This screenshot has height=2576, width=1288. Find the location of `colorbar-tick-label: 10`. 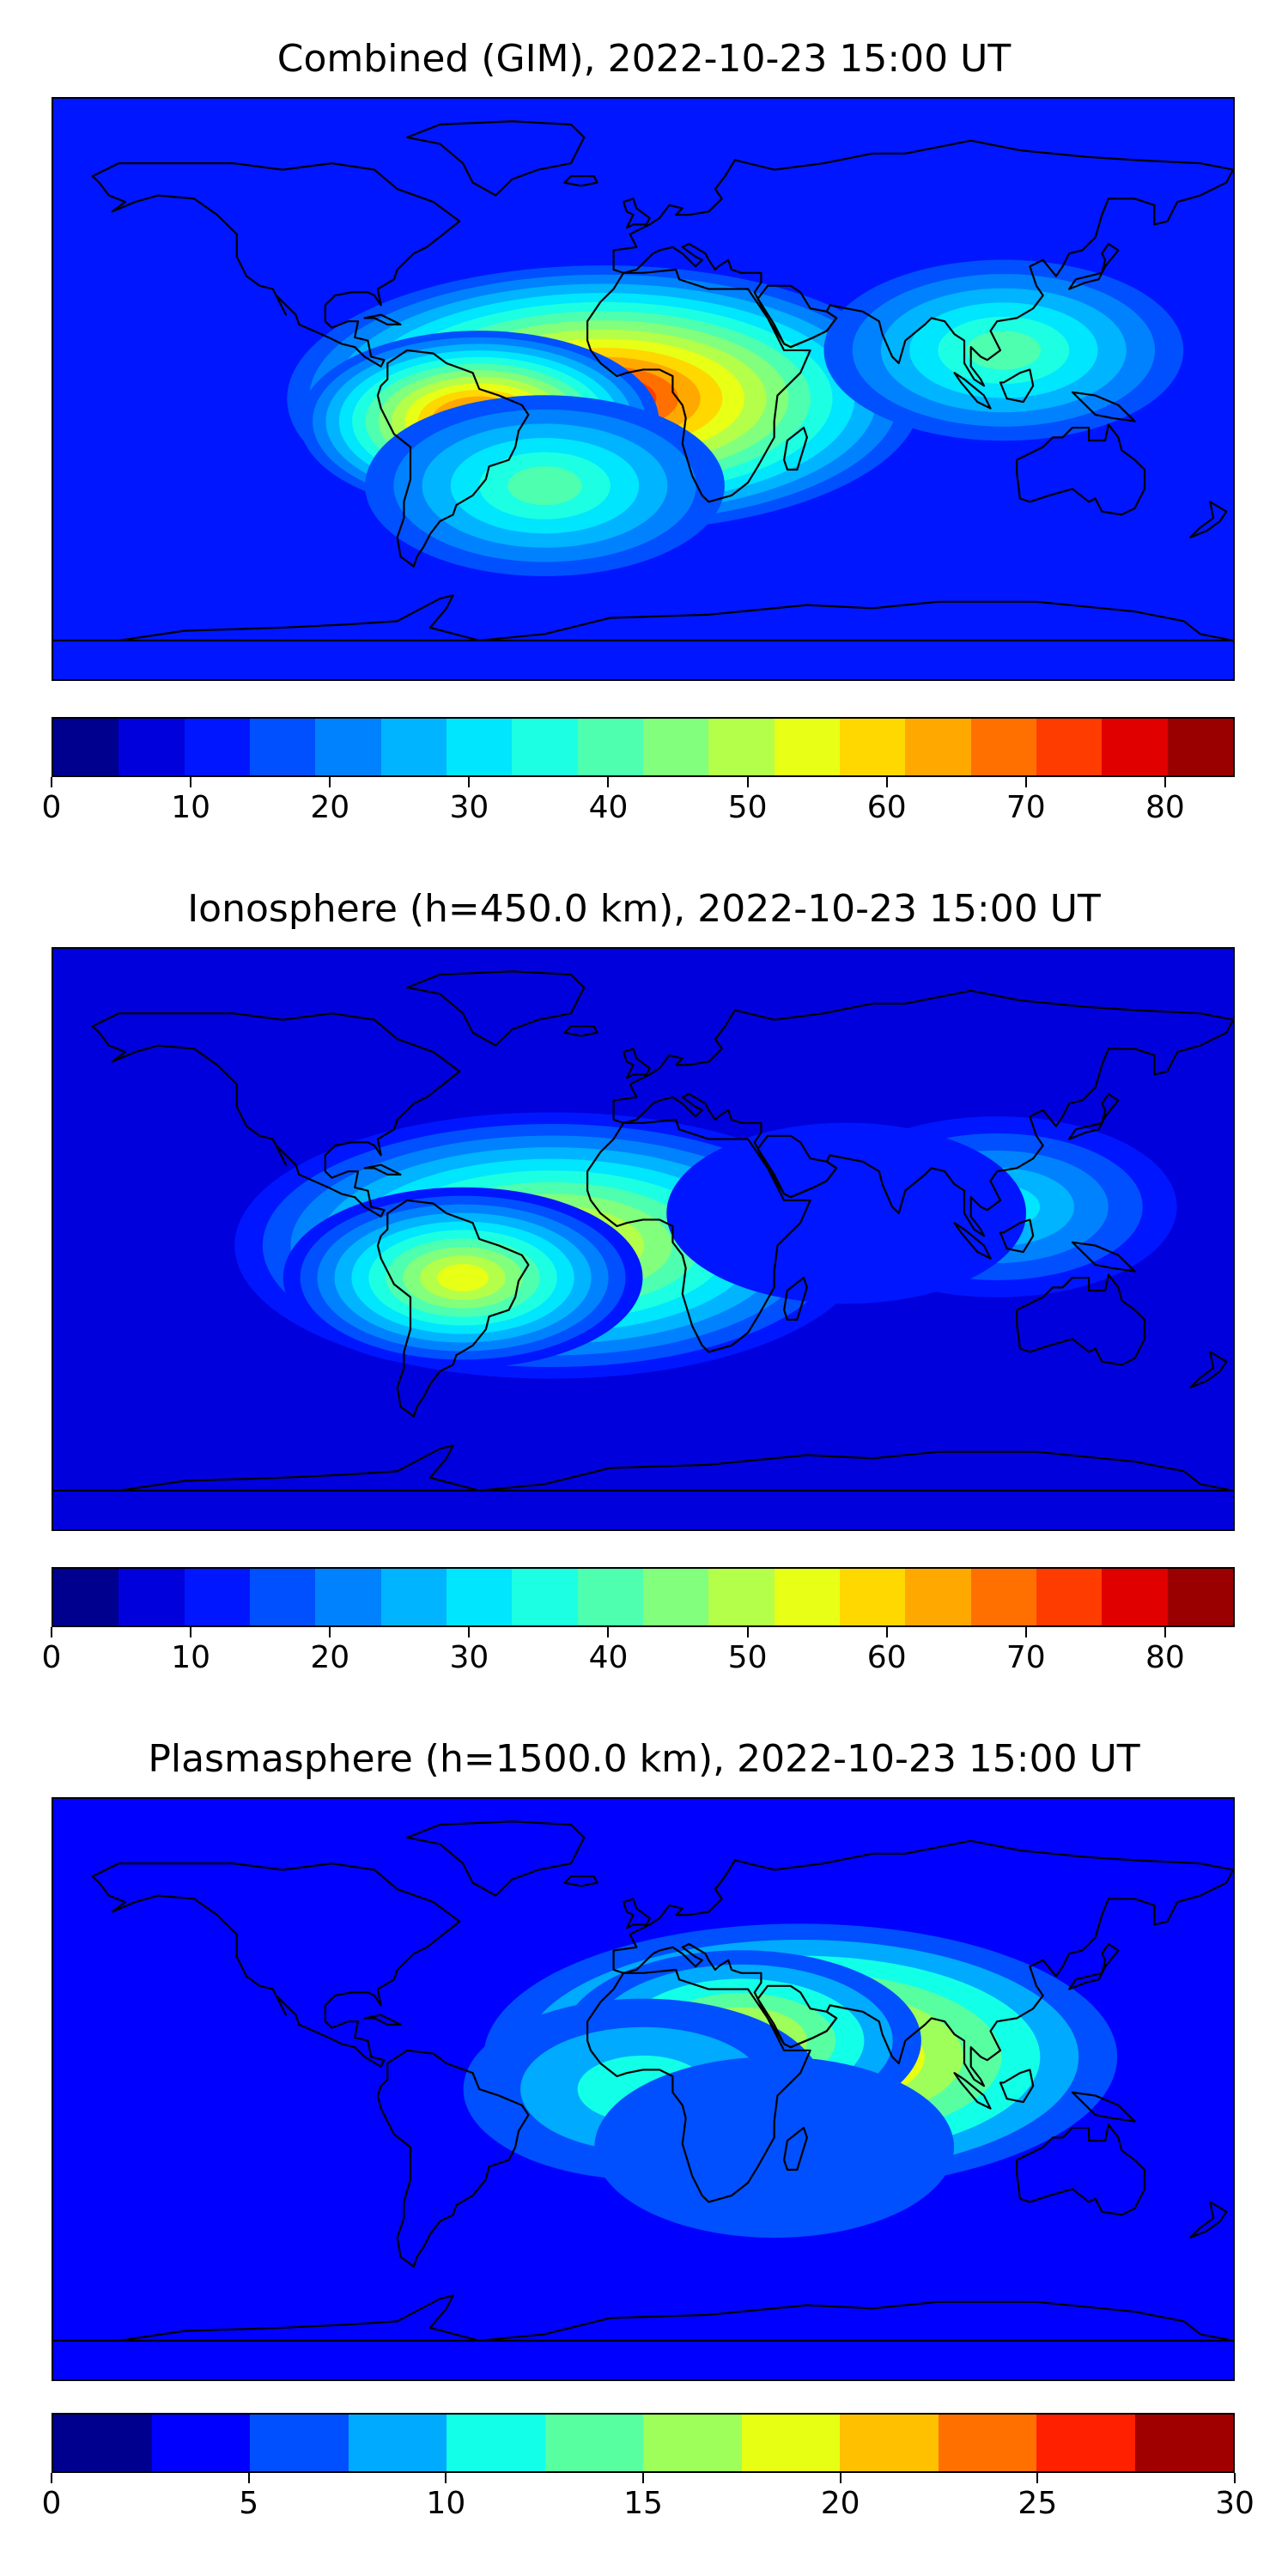

colorbar-tick-label: 10 is located at coordinates (191, 1657).